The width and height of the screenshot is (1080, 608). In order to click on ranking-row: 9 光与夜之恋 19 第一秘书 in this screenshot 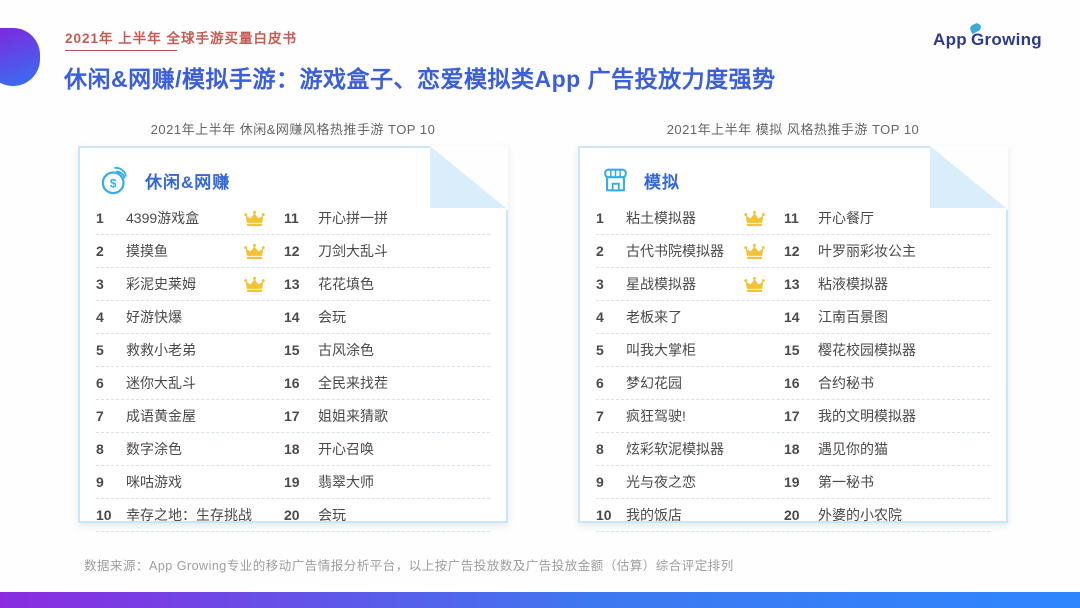, I will do `click(793, 482)`.